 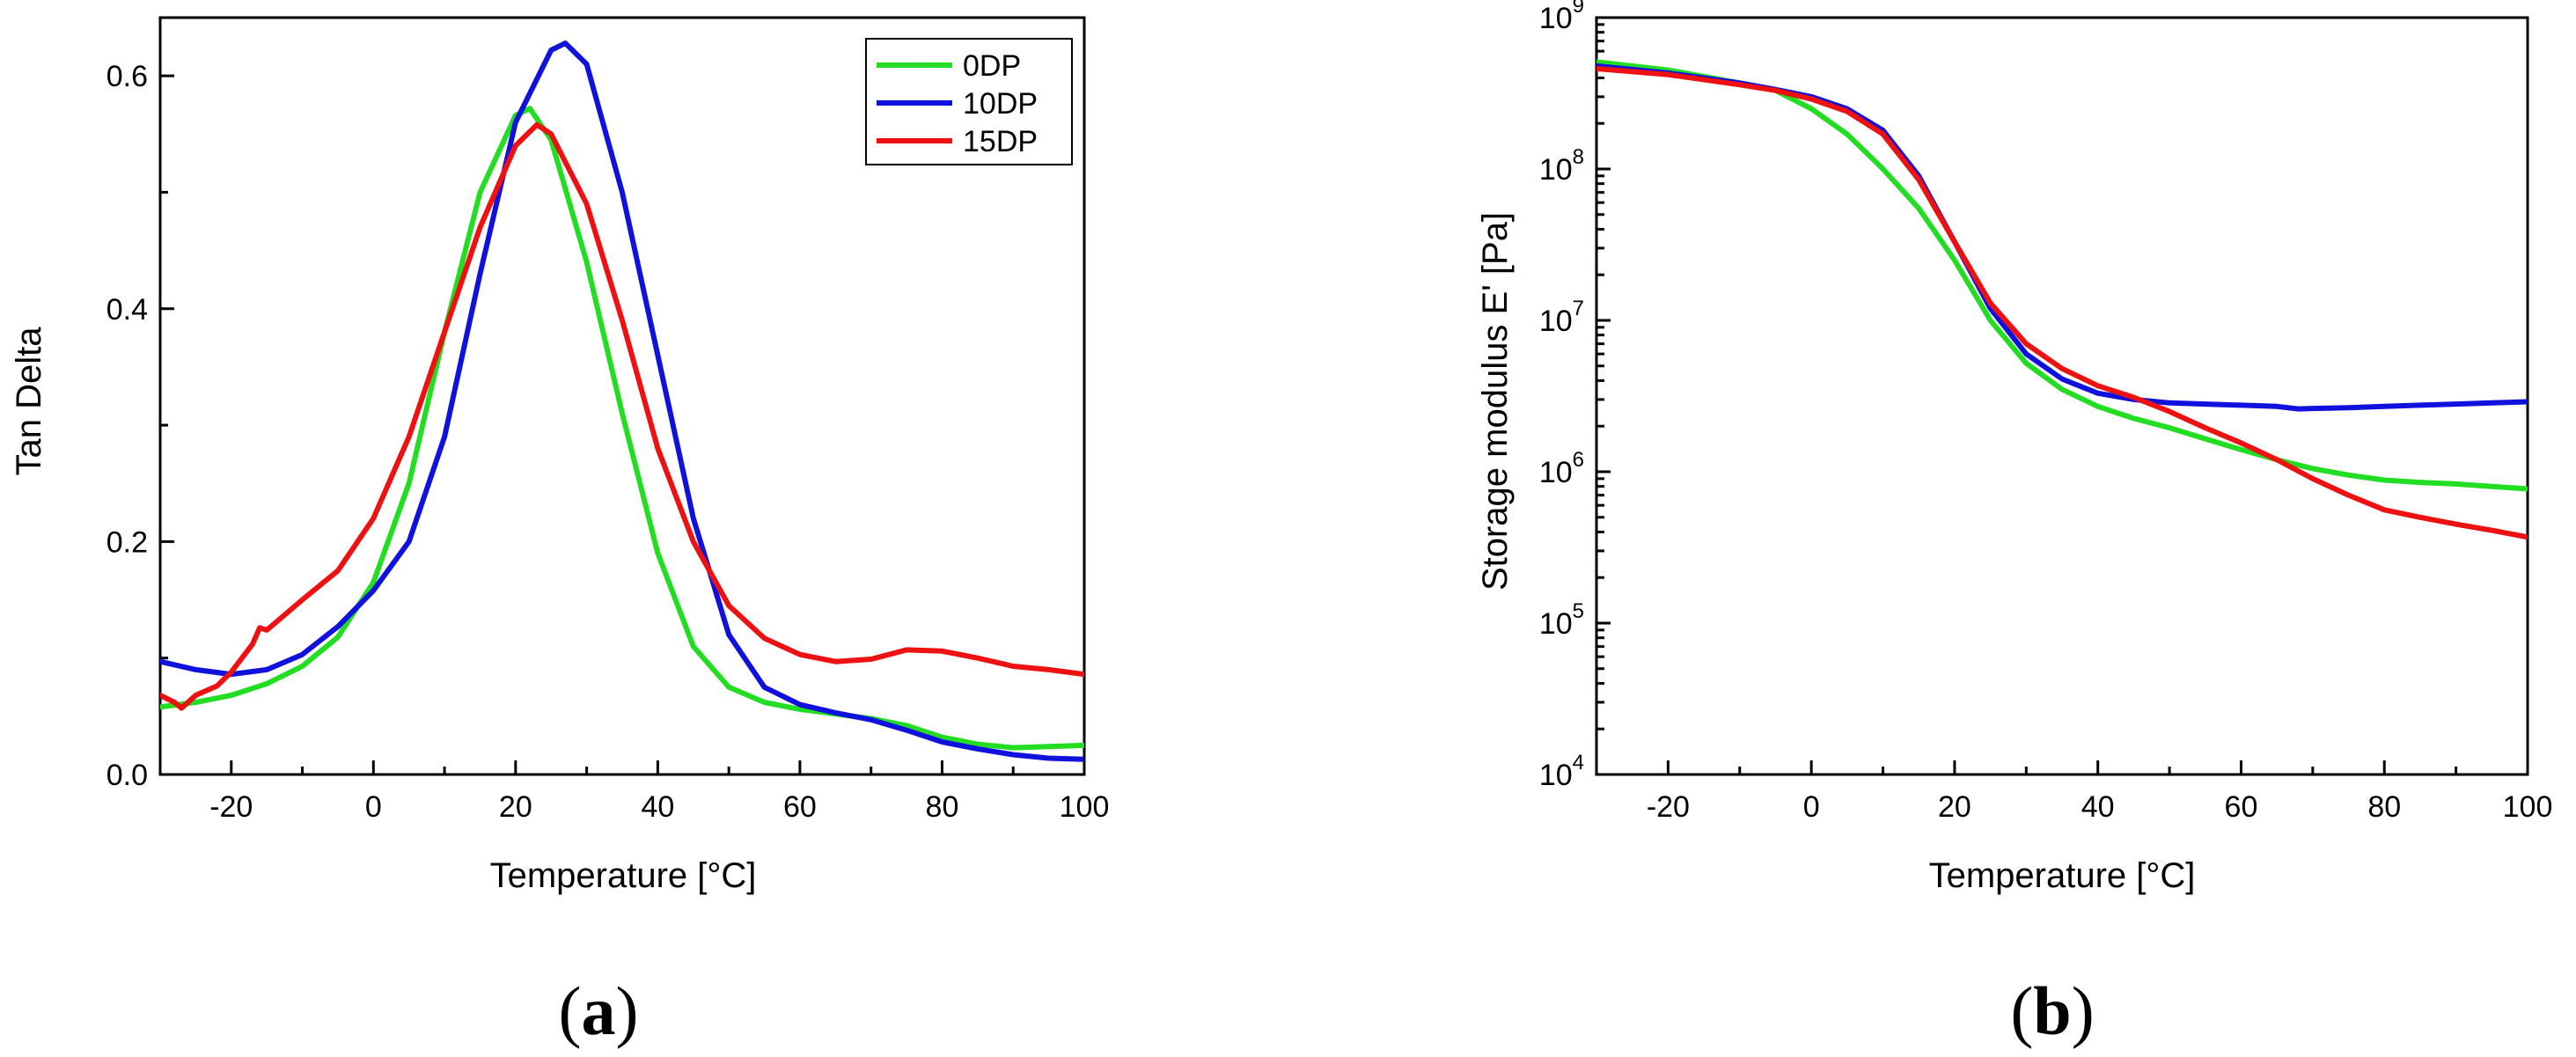 I want to click on chart-a-xtick-label: 0, so click(x=373, y=807).